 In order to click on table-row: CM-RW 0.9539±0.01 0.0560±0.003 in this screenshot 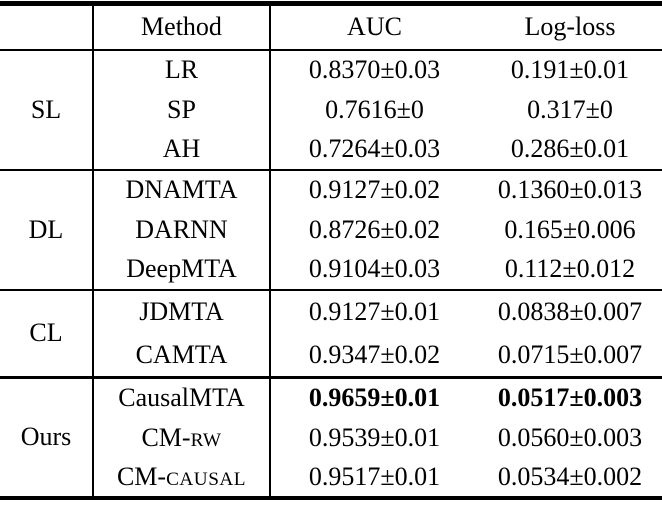, I will do `click(331, 437)`.